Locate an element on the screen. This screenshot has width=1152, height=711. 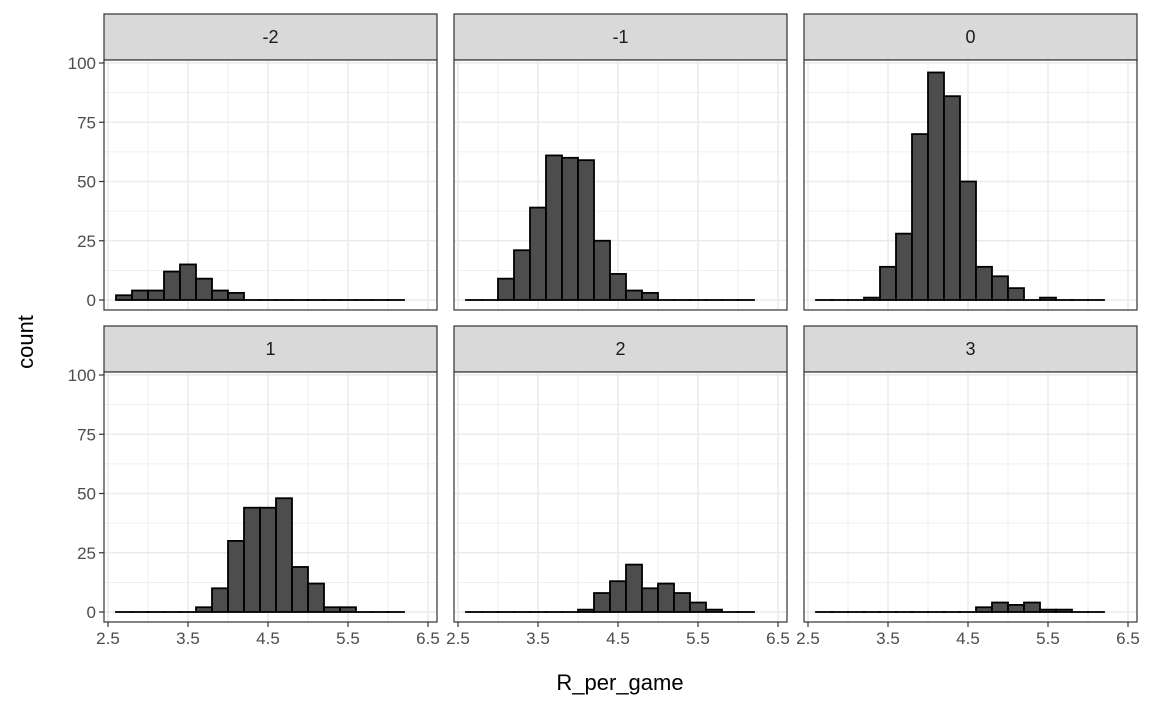
facet-strip-label: 0 is located at coordinates (970, 37).